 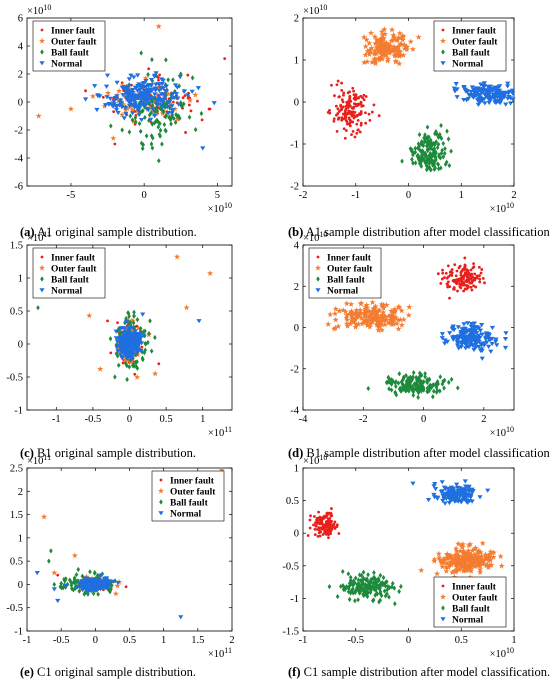 I want to click on legend-label-normal: Normal, so click(x=185, y=514).